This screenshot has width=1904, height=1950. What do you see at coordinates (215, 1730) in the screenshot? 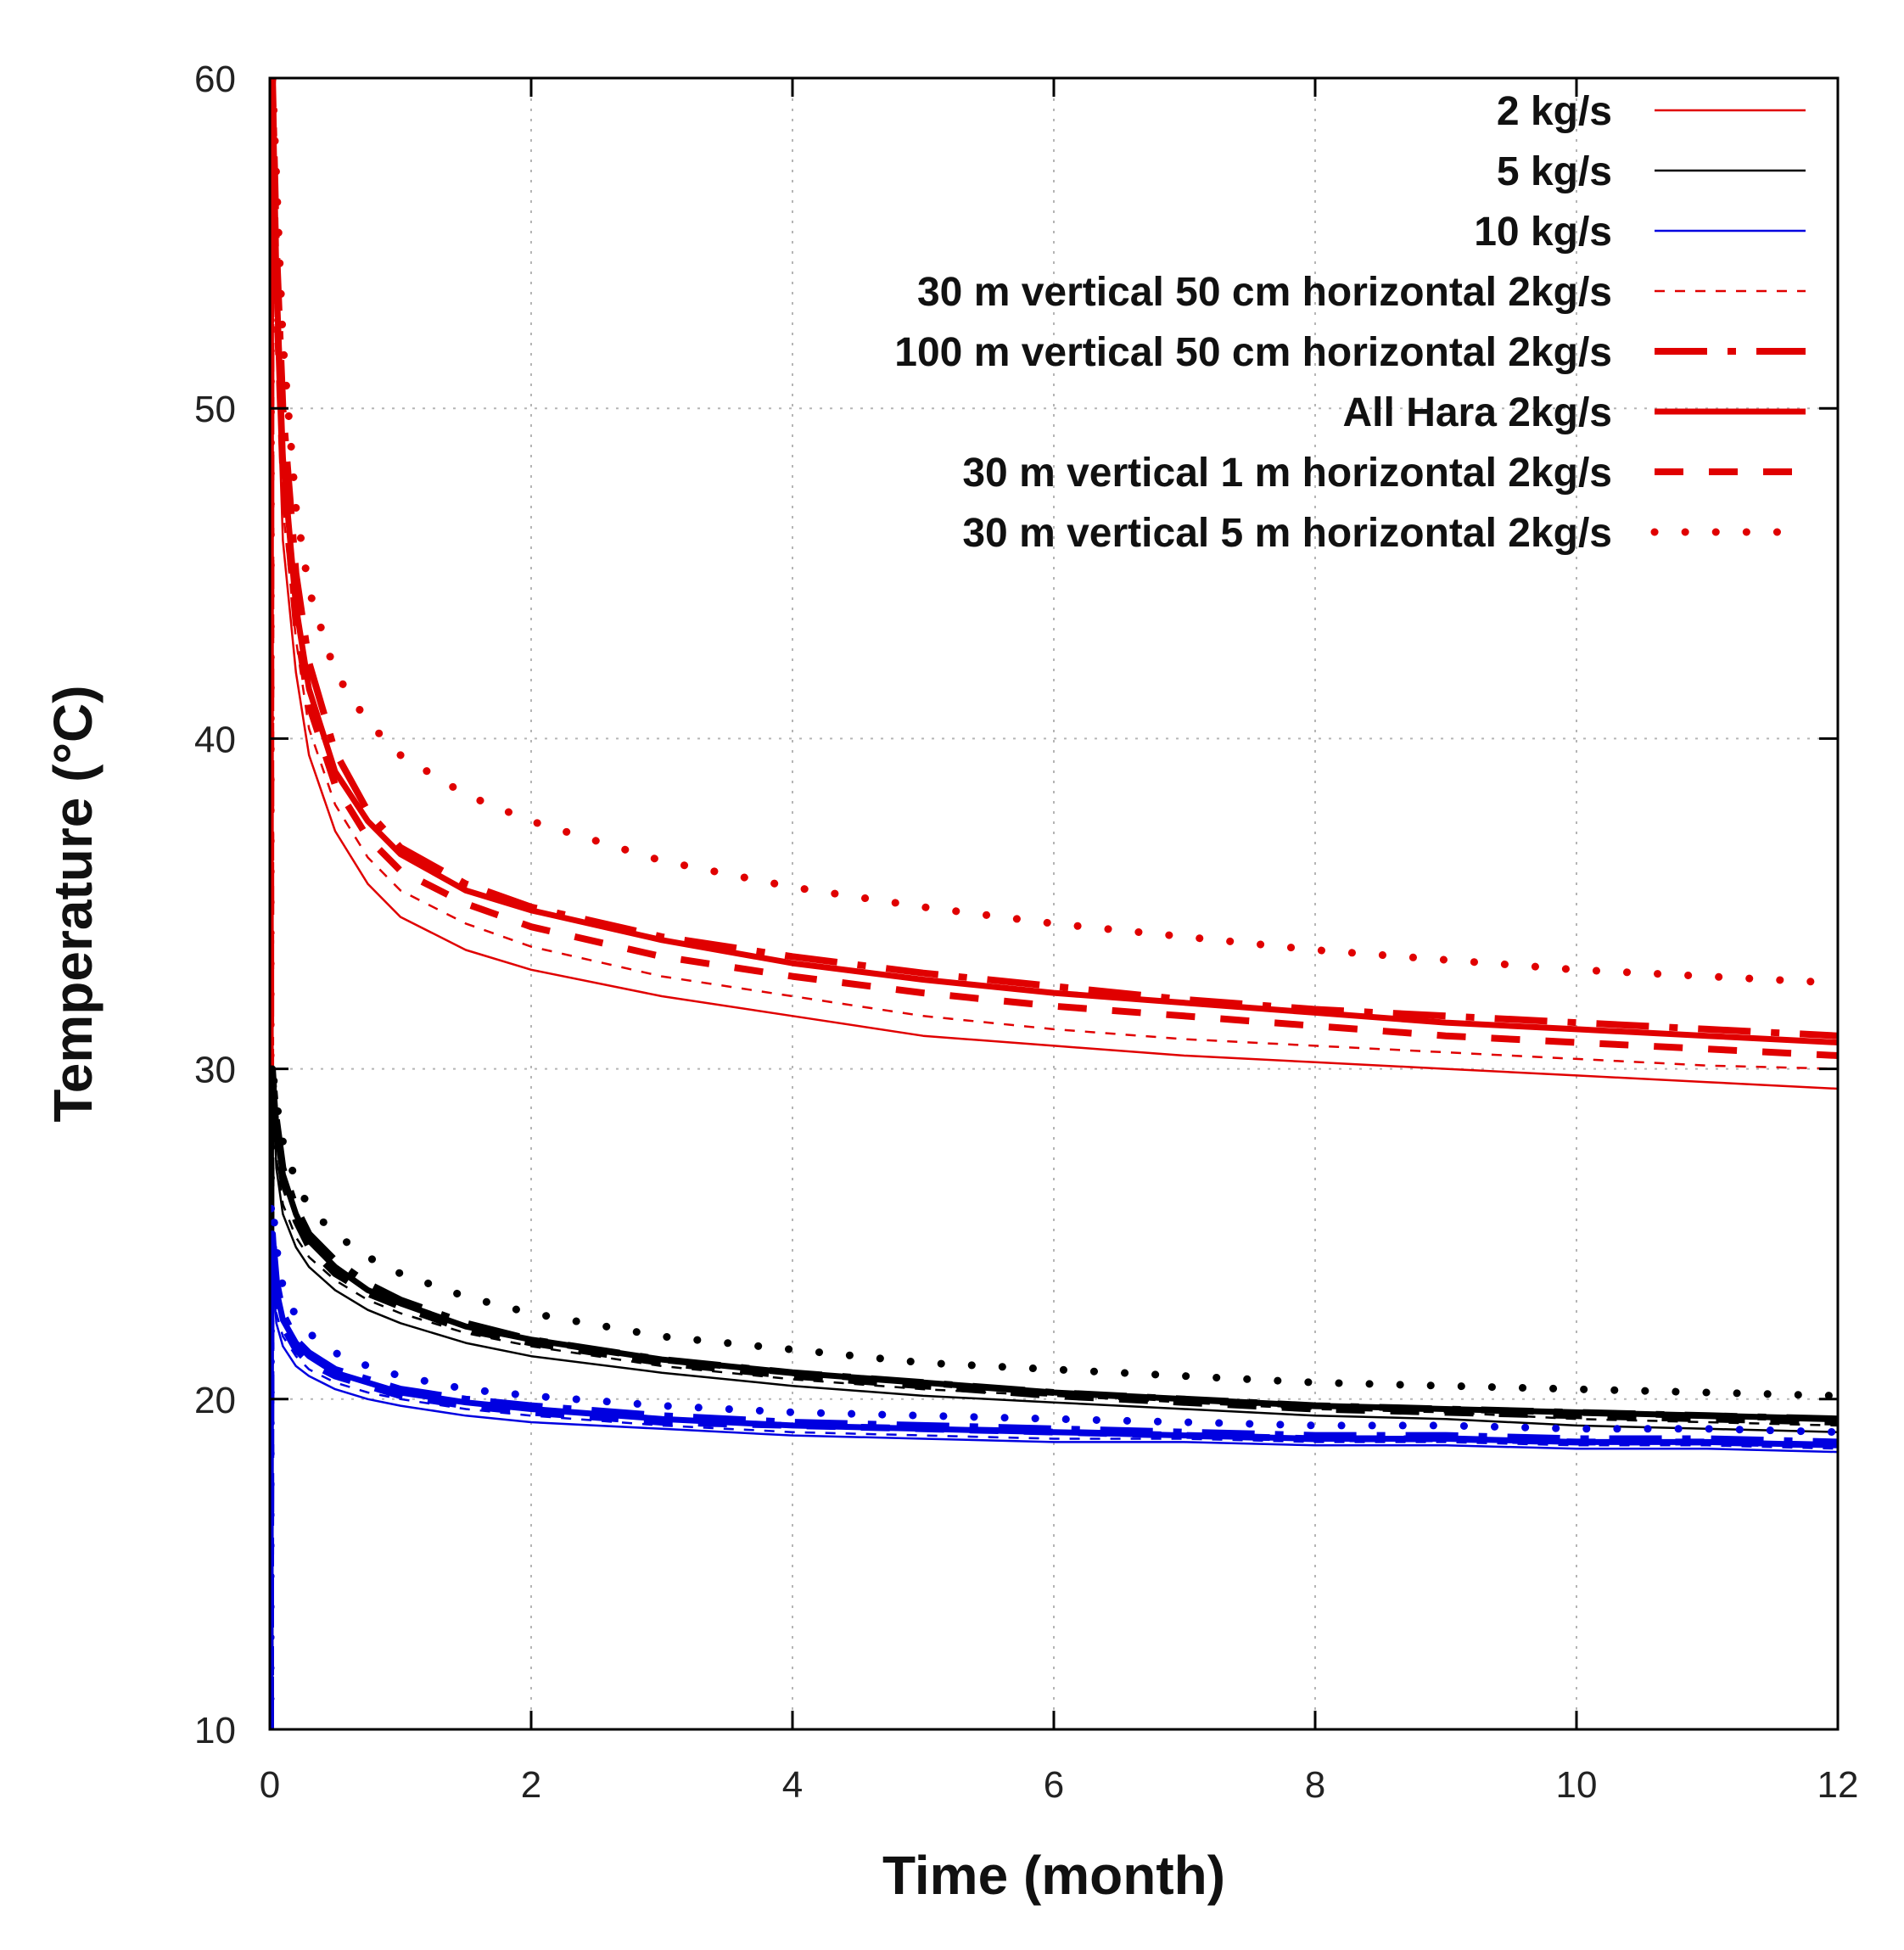
I see `y-tick-label: 10` at bounding box center [215, 1730].